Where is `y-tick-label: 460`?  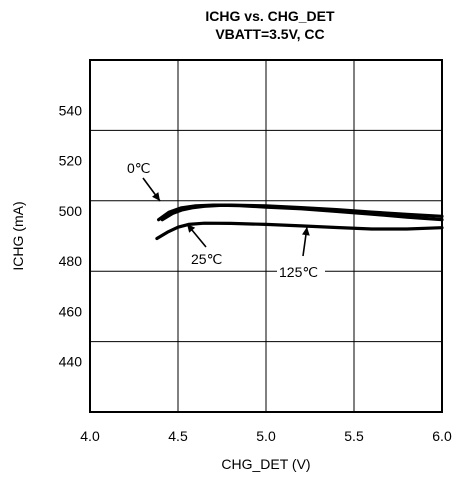
y-tick-label: 460 is located at coordinates (71, 311).